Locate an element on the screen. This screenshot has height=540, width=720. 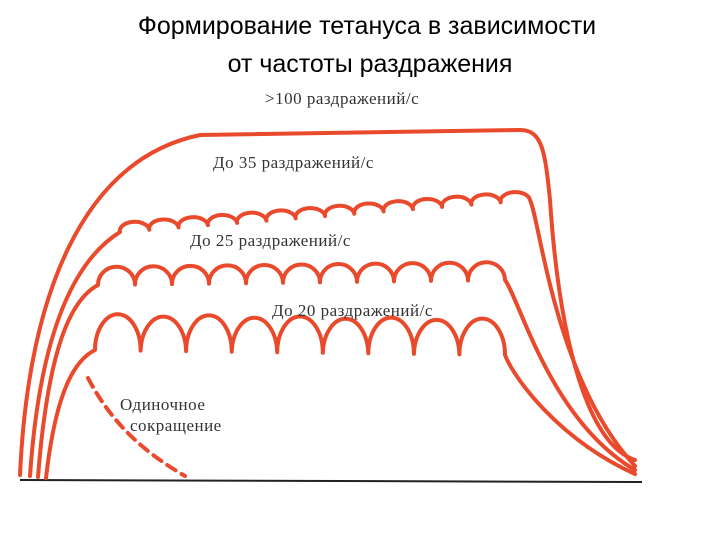
title-line: Формирование тетануса в зависимости is located at coordinates (367, 26).